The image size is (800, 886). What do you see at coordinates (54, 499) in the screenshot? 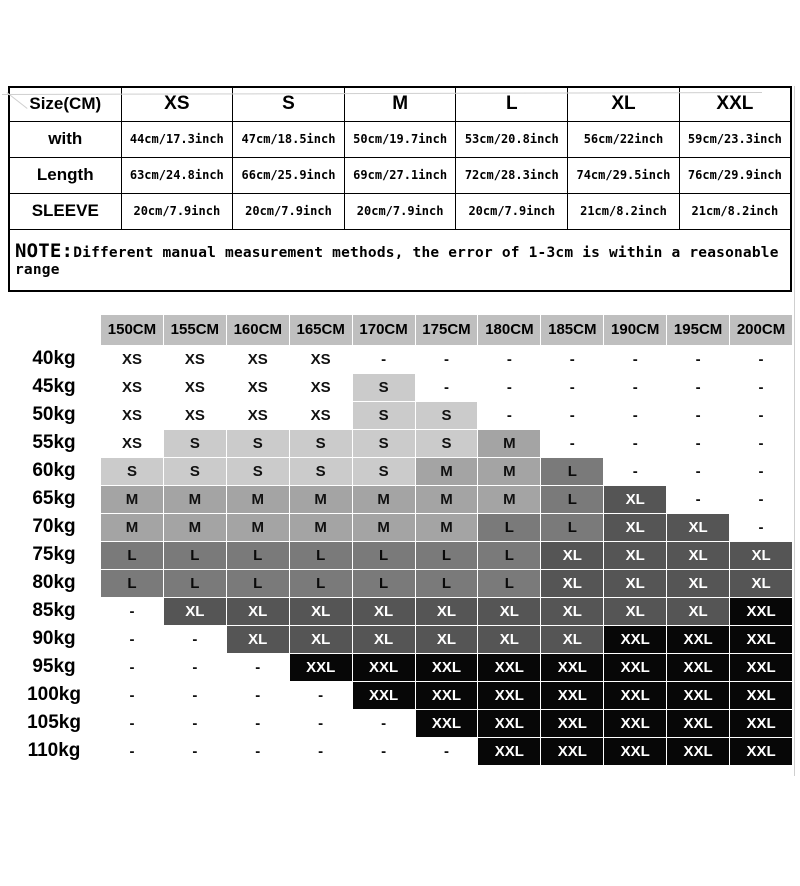
I see `weight-row-header: 65kg` at bounding box center [54, 499].